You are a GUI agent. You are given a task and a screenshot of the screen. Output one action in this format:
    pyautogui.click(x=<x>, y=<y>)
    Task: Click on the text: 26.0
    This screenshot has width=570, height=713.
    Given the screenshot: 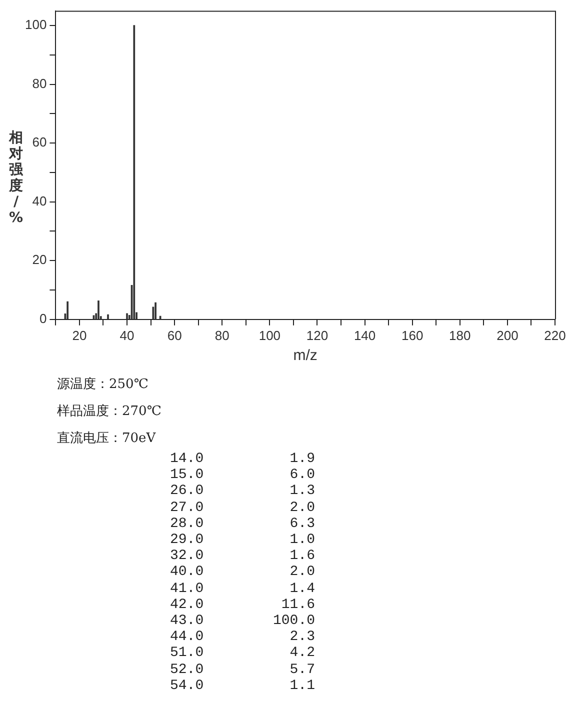 What is the action you would take?
    pyautogui.click(x=187, y=491)
    